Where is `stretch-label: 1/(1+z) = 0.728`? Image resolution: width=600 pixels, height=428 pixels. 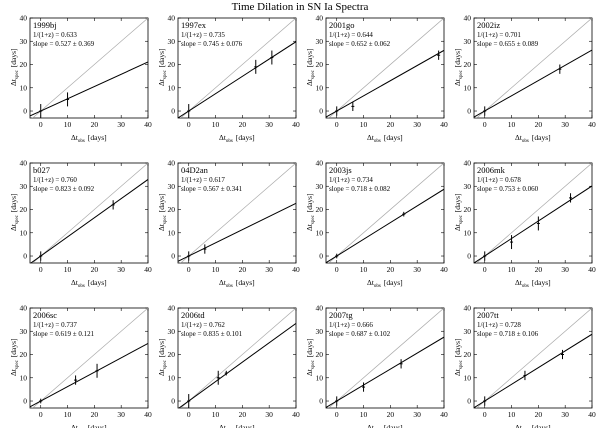 stretch-label: 1/(1+z) = 0.728 is located at coordinates (499, 325).